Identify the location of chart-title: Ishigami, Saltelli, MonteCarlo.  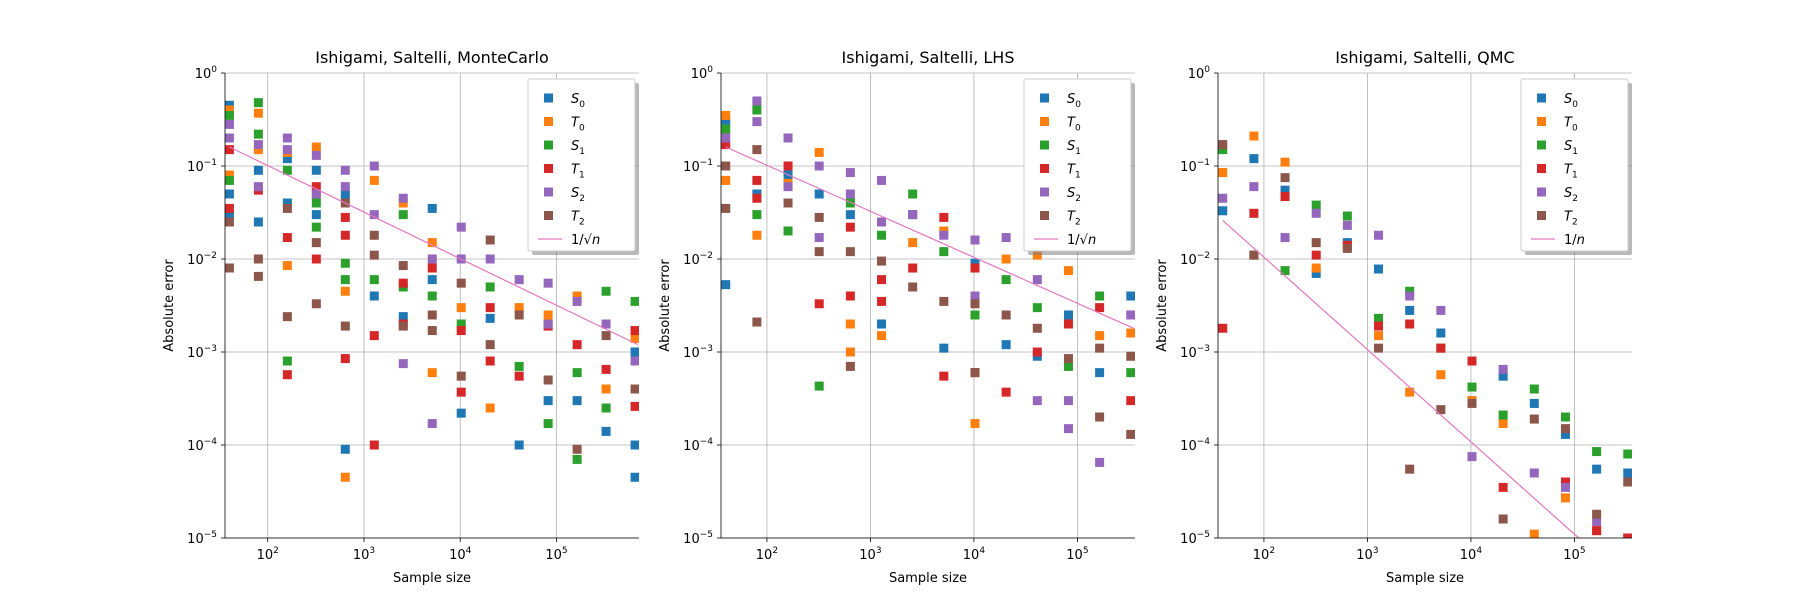
(431, 57).